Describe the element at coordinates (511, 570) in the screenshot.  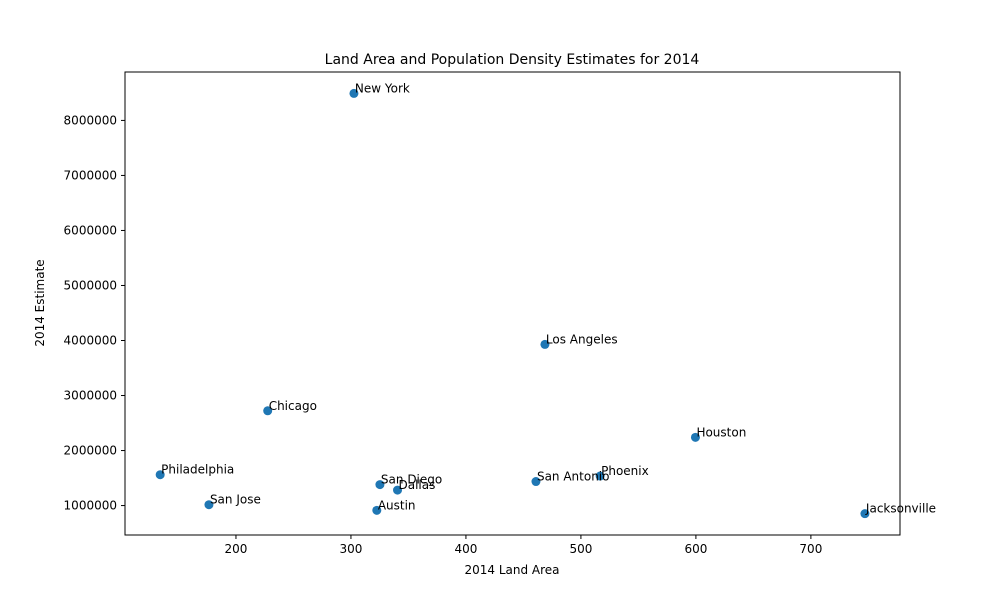
I see `x-axis-label: 2014 Land Area` at that location.